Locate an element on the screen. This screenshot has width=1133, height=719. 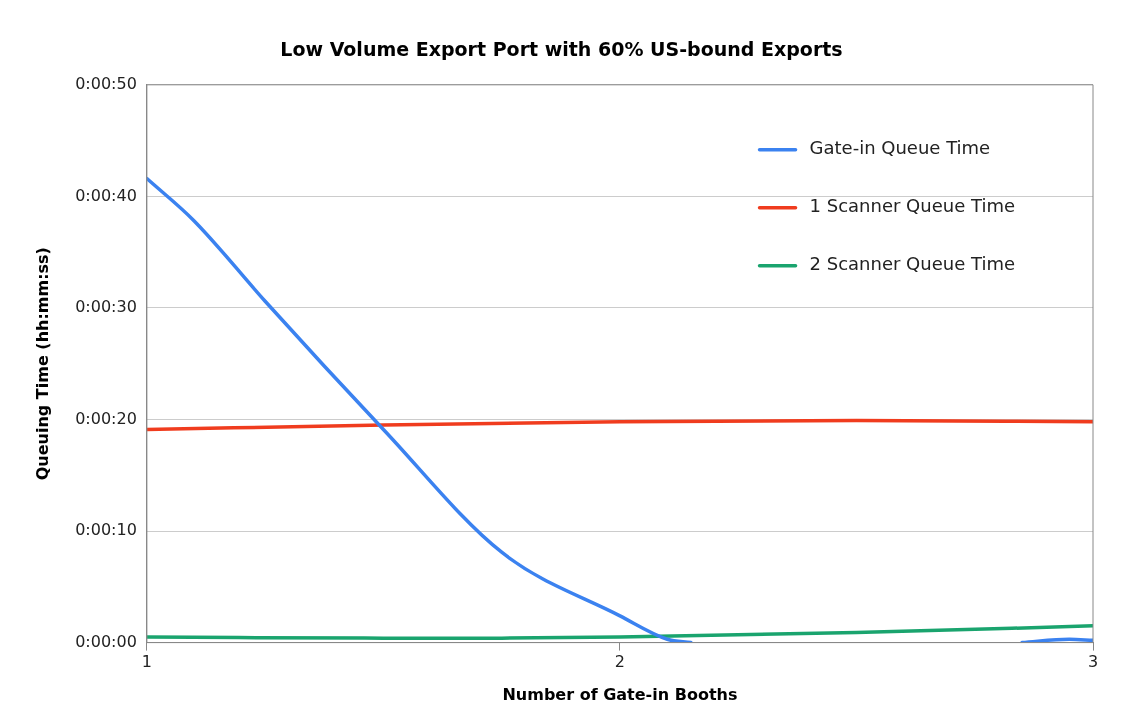
legend-label: 2 Scanner Queue Time is located at coordinates (912, 264).